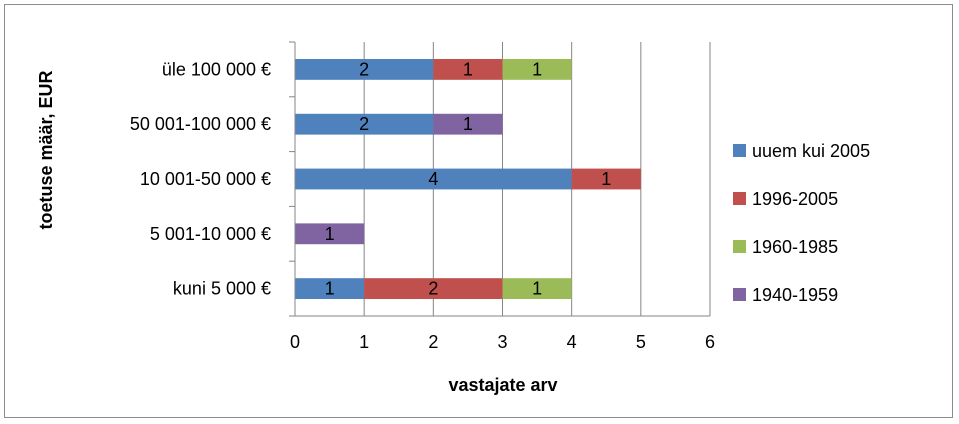 The width and height of the screenshot is (959, 424). What do you see at coordinates (200, 124) in the screenshot?
I see `y-tick-label: 50 001-100 000 €` at bounding box center [200, 124].